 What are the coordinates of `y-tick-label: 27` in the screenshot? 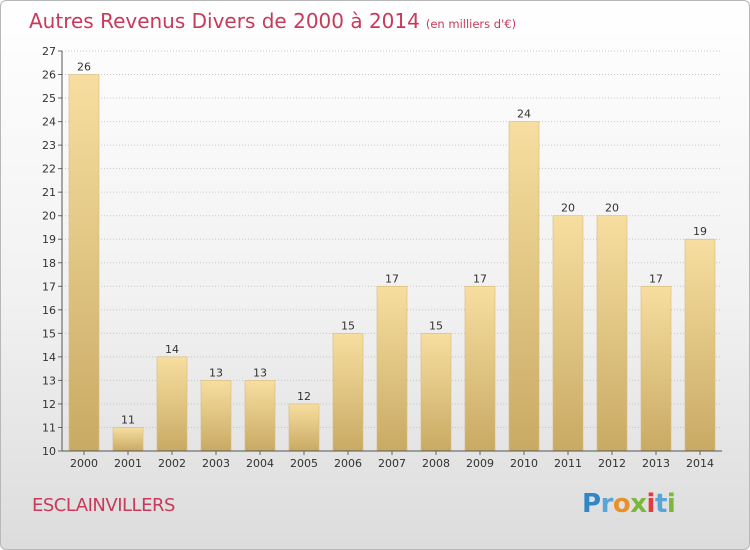 It's located at (49, 51).